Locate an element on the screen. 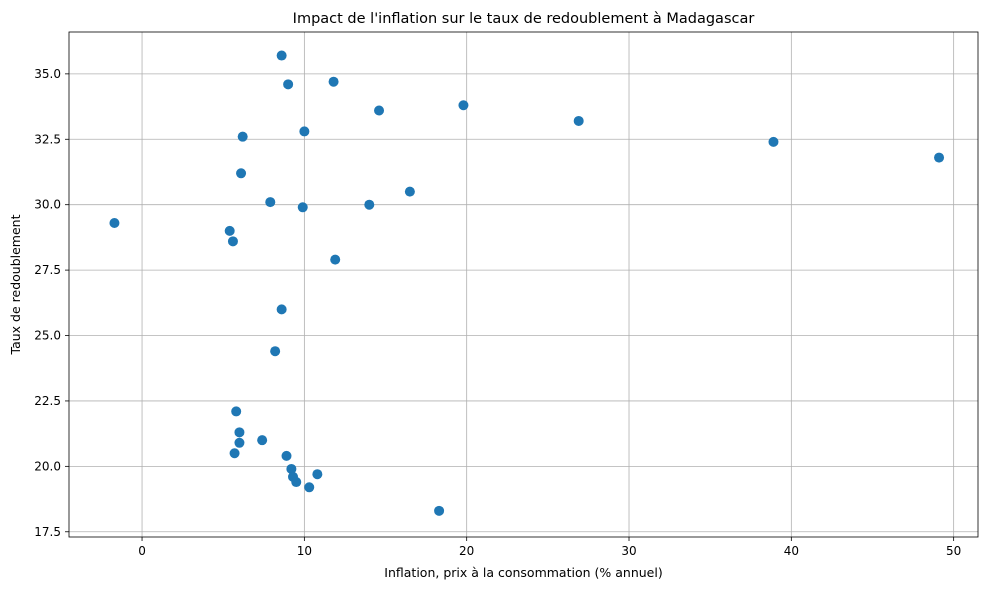 The height and width of the screenshot is (590, 989). x-tick-label: 40 is located at coordinates (791, 551).